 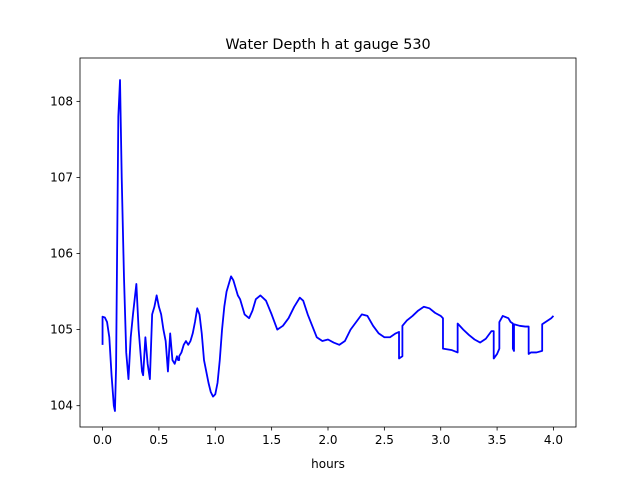 I want to click on x-axis: 0.0 0.5 1.0 1.5 2.0 2.5 3.0 3.5 4.0, so click(x=328, y=437).